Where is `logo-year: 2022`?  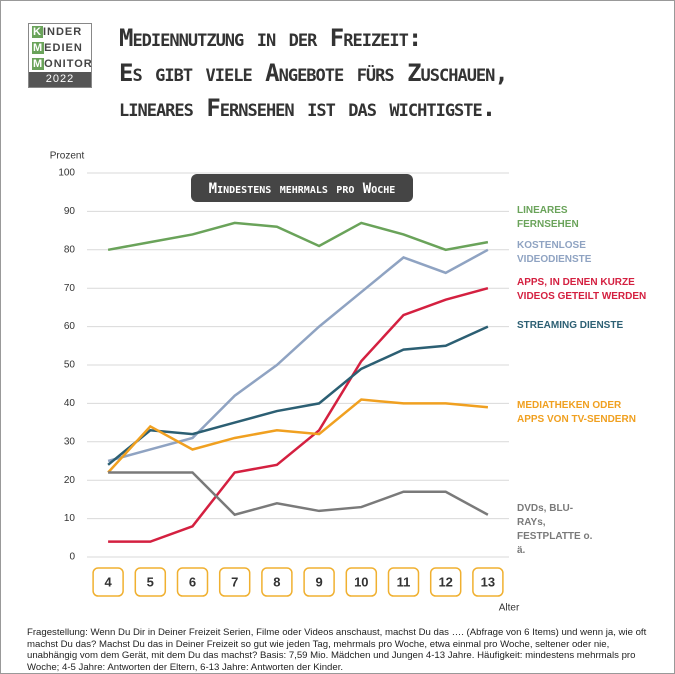 logo-year: 2022 is located at coordinates (60, 79).